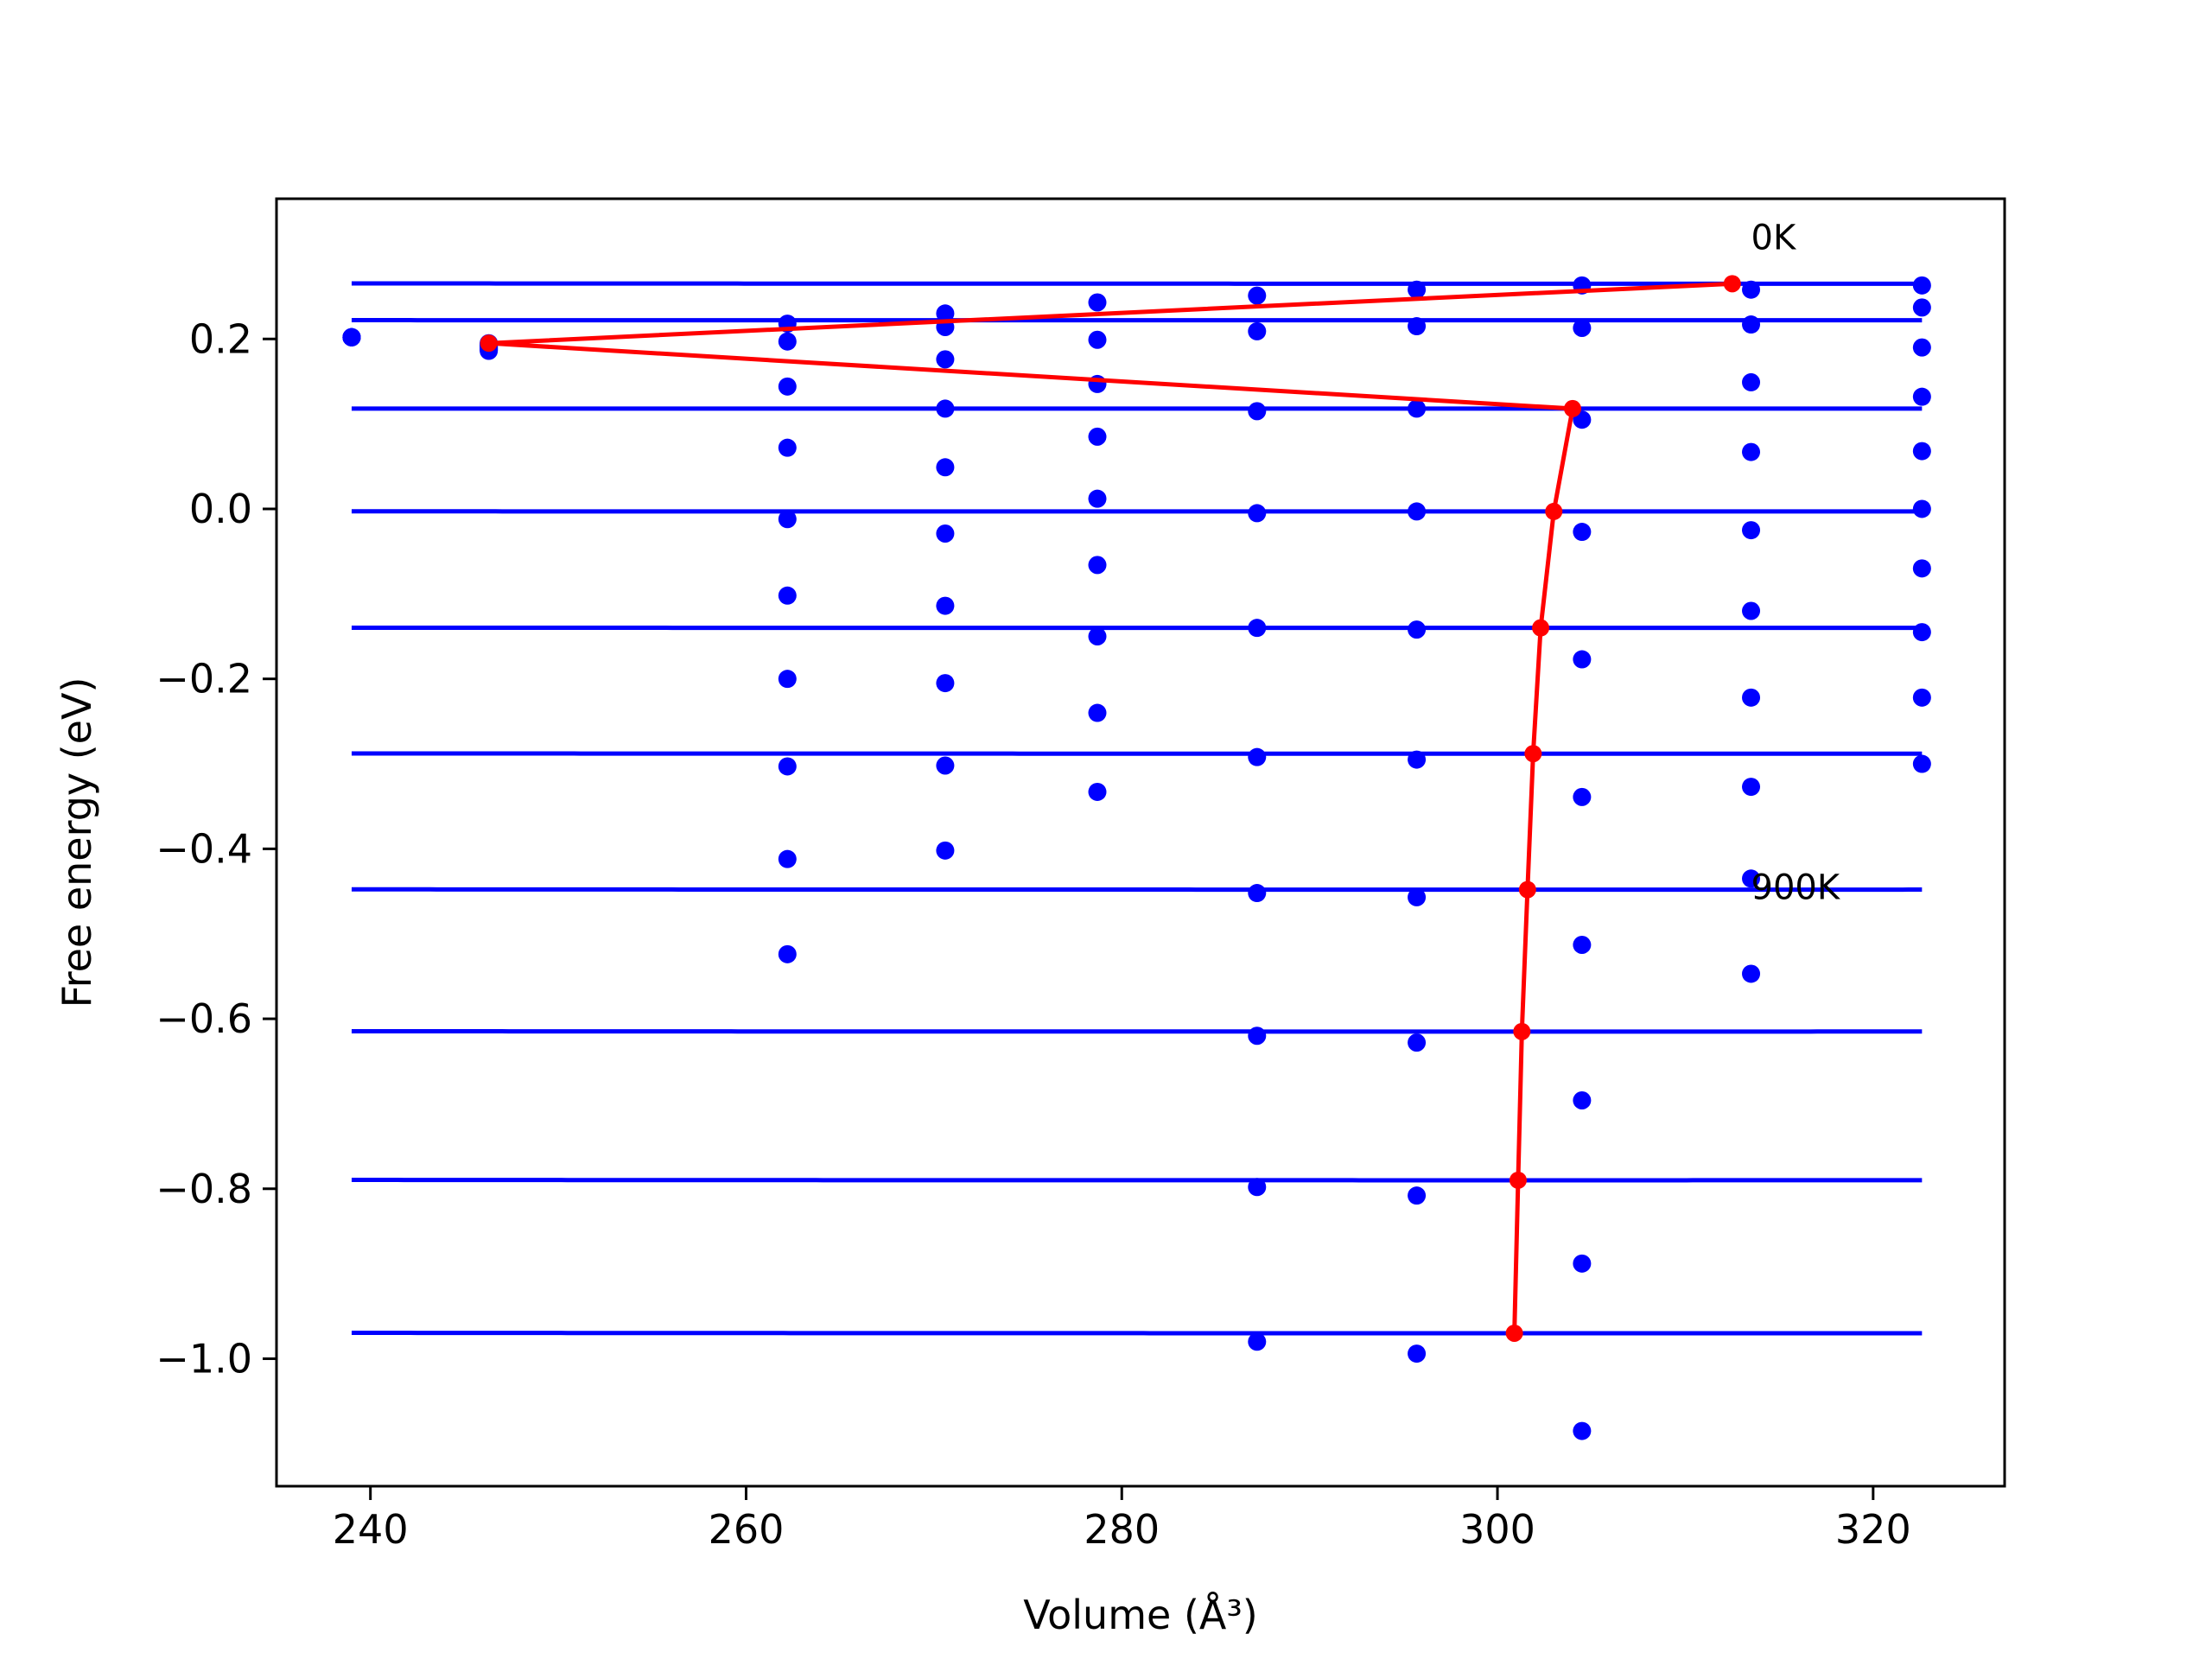 This screenshot has height=1659, width=2212. What do you see at coordinates (1774, 237) in the screenshot?
I see `annotation-label: 0K` at bounding box center [1774, 237].